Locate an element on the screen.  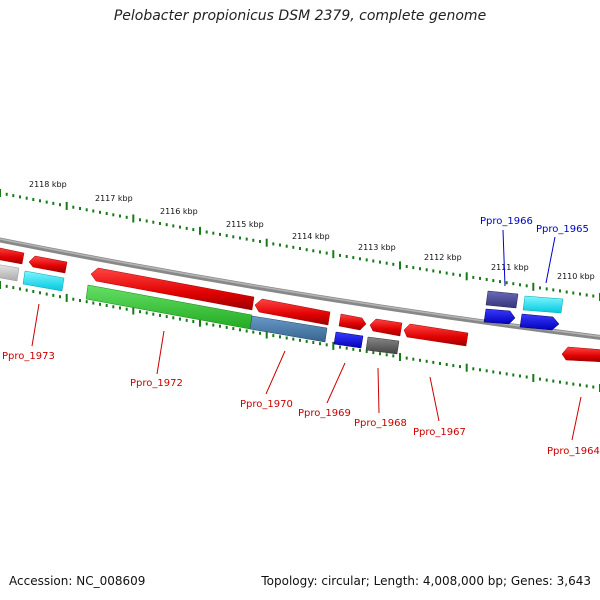
gene-ppro-1973 is located at coordinates (43, 281).